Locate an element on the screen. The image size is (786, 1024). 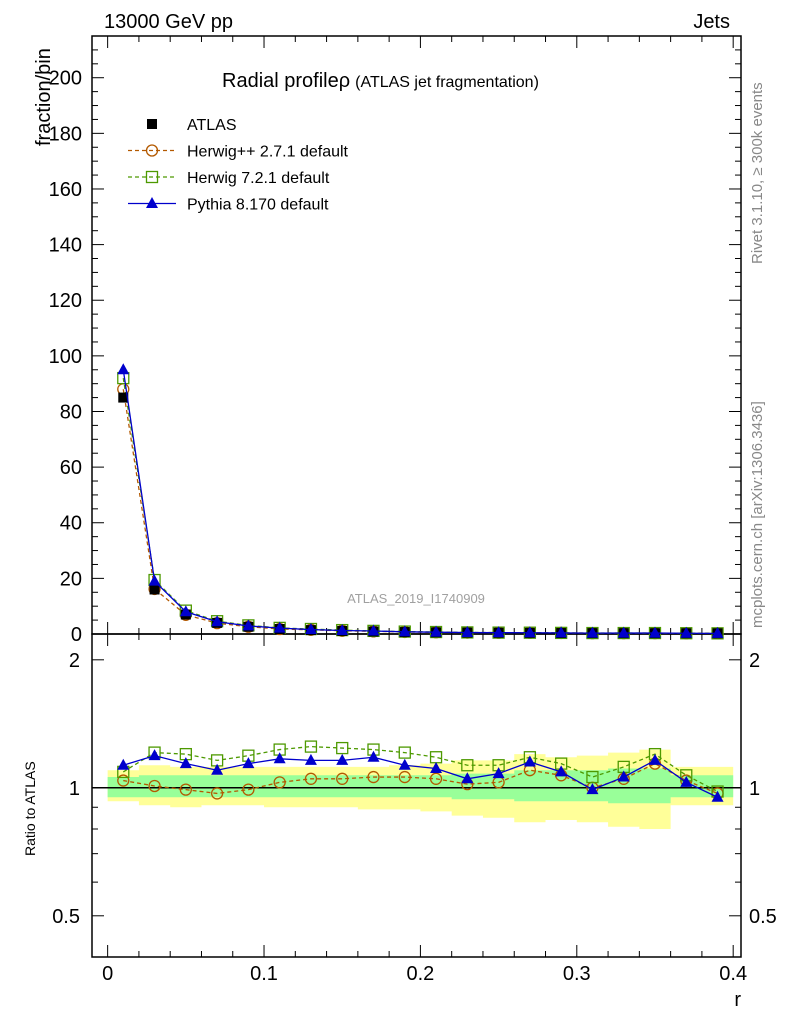
process-label: Jets is located at coordinates (711, 22).